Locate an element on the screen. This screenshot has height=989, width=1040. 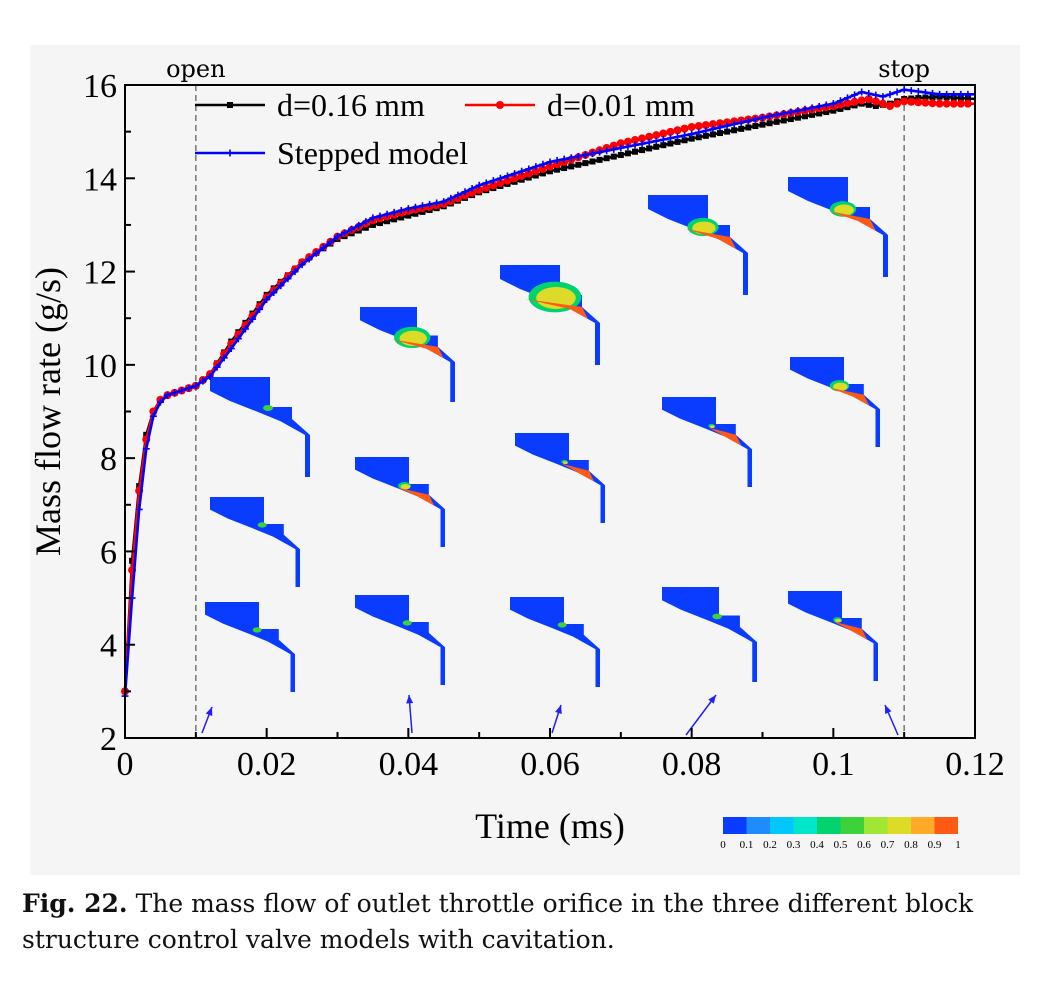
colorbar-tick-label: 1 is located at coordinates (958, 845).